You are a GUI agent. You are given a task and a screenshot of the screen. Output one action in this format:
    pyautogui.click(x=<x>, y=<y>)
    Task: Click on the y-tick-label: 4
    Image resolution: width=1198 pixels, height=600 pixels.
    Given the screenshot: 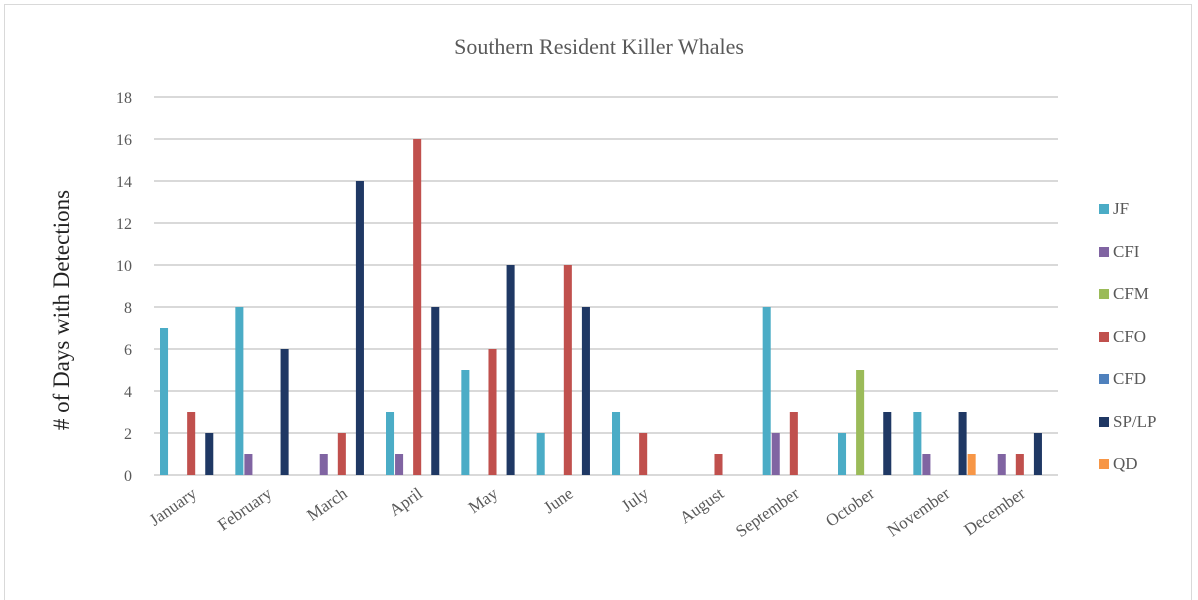 What is the action you would take?
    pyautogui.click(x=128, y=392)
    